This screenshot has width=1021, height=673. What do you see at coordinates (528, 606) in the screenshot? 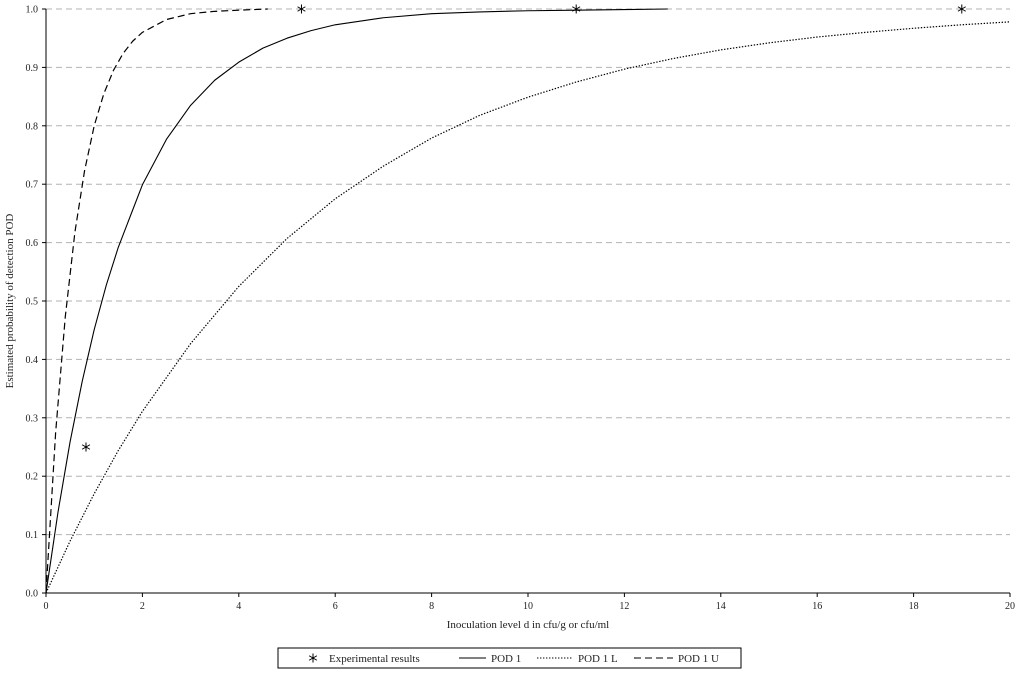
I see `x-tick-label-5: 10` at bounding box center [528, 606].